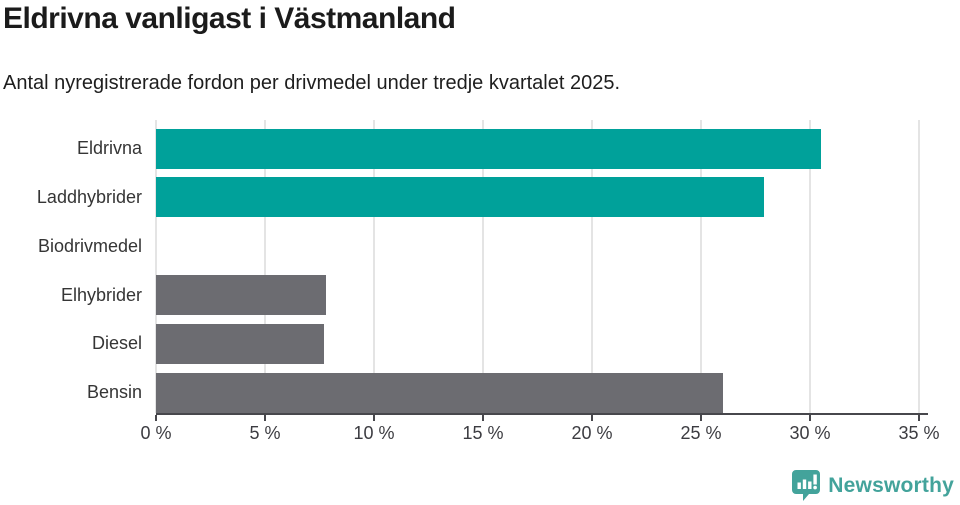 The image size is (960, 505). Describe the element at coordinates (891, 485) in the screenshot. I see `newsworthy-logo-text: Newsworthy` at that location.